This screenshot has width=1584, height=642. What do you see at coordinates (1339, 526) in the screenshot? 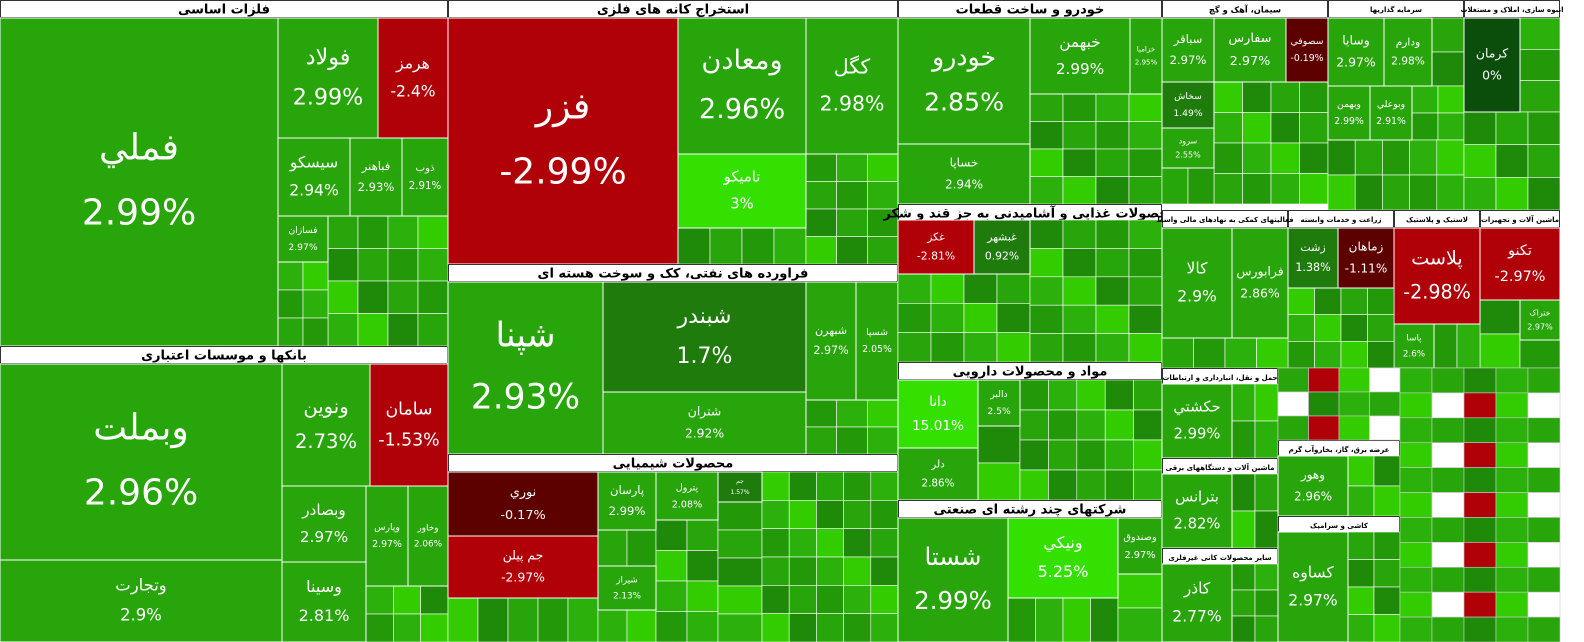
I see `sector-title: کاشی و سرامیک` at bounding box center [1339, 526].